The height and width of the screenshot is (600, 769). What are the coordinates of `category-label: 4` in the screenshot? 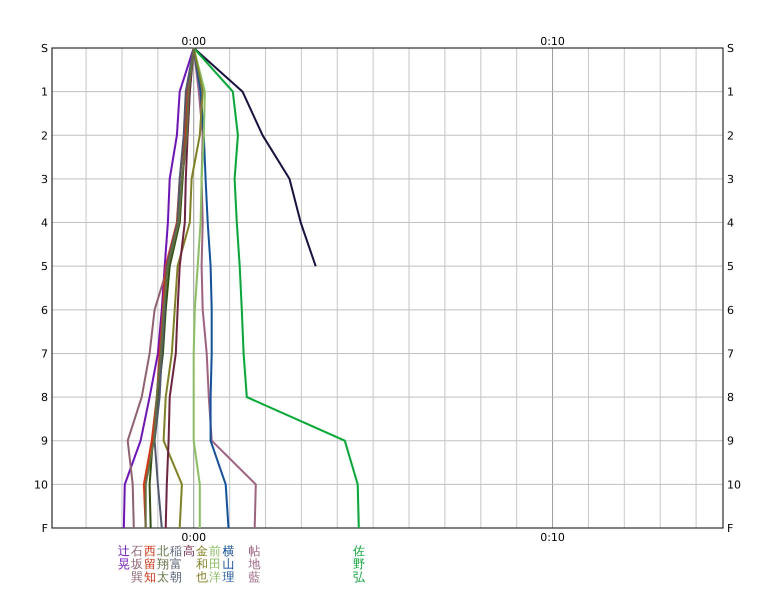 It's located at (44, 223).